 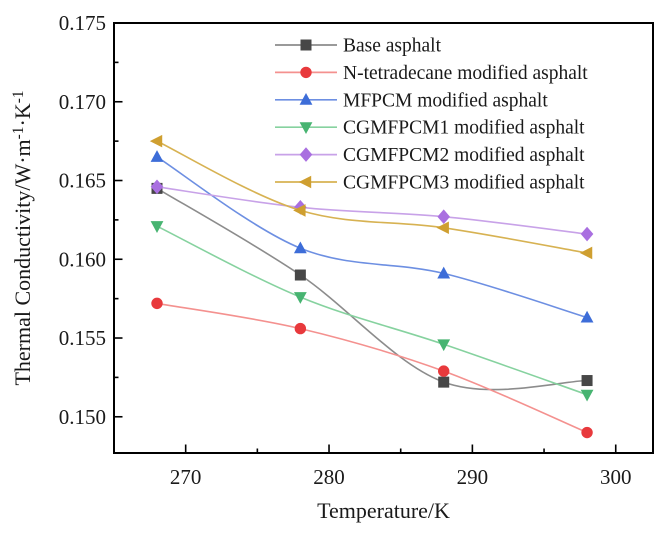 I want to click on x-tick-label: 290, so click(x=473, y=477).